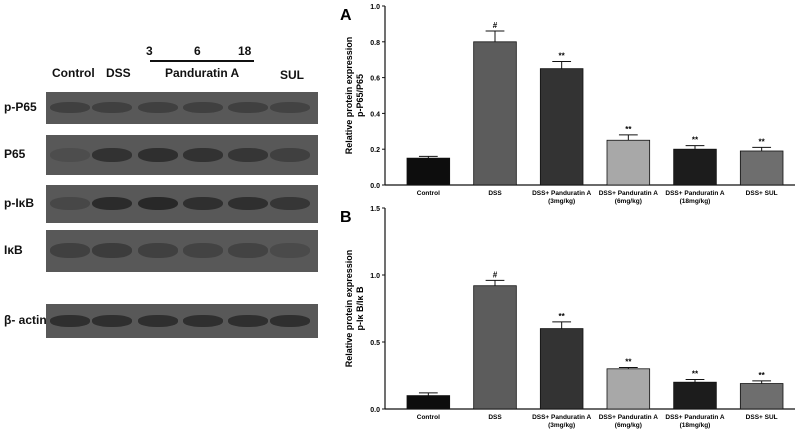 The width and height of the screenshot is (800, 430). What do you see at coordinates (202, 61) in the screenshot?
I see `dose-bracket-line` at bounding box center [202, 61].